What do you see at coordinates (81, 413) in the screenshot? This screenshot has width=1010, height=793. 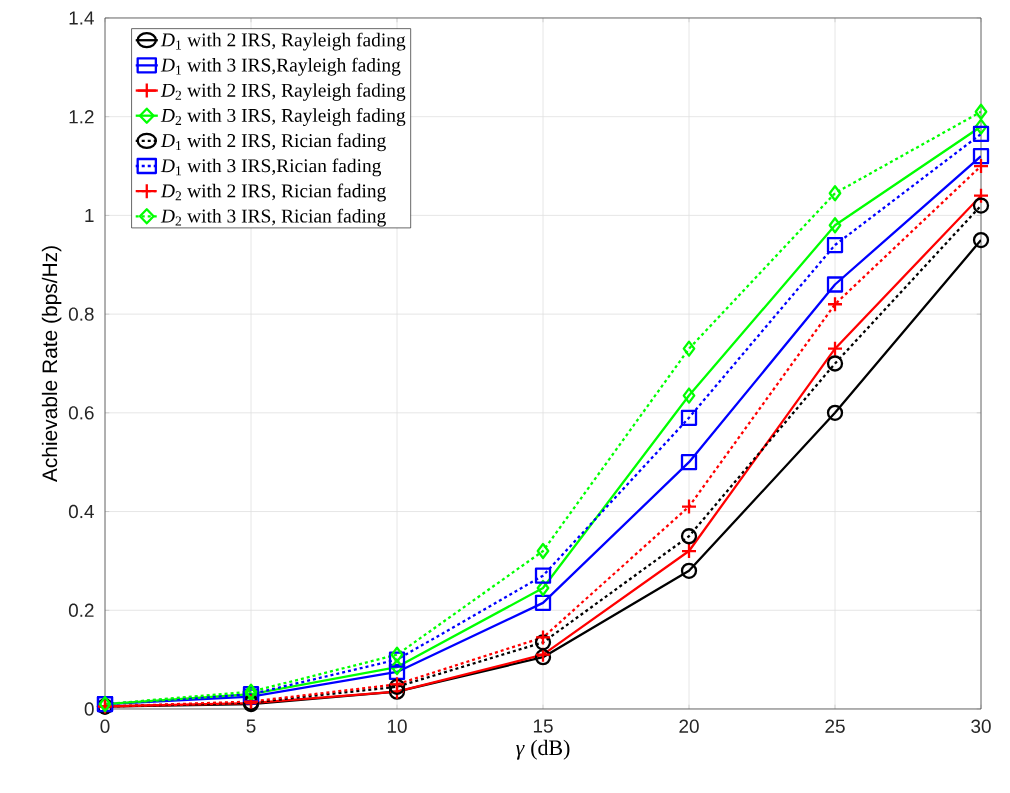 I see `y-tick-label: 0.6` at bounding box center [81, 413].